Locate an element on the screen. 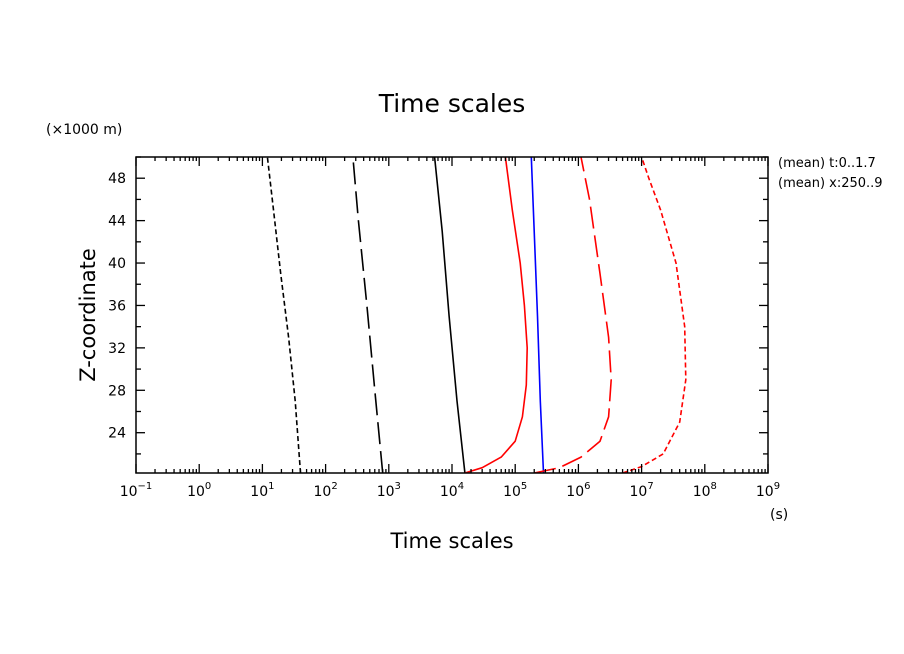 The height and width of the screenshot is (654, 904). x-tick-label: 10⁴ is located at coordinates (452, 490).